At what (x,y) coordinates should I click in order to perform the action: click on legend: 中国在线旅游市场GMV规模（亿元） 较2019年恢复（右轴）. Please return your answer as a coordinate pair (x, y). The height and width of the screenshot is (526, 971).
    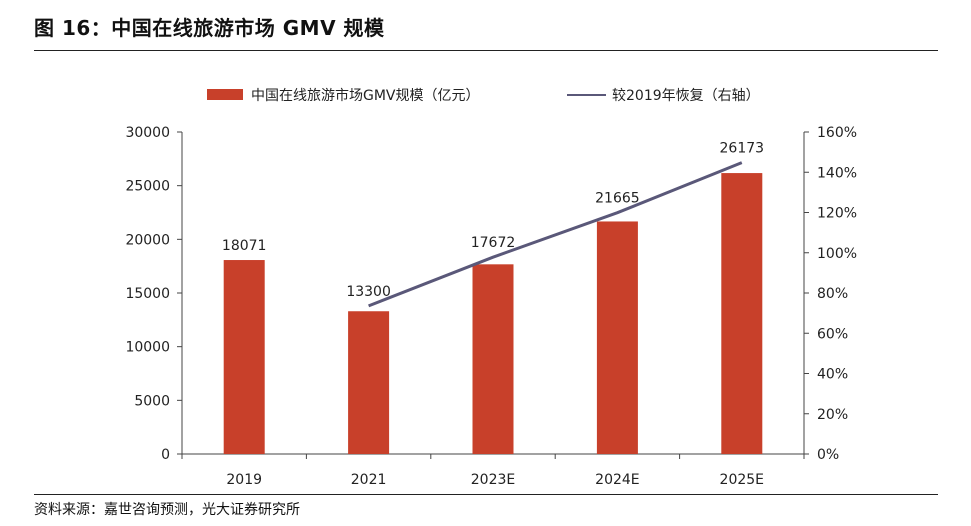
    Looking at the image, I should click on (483, 95).